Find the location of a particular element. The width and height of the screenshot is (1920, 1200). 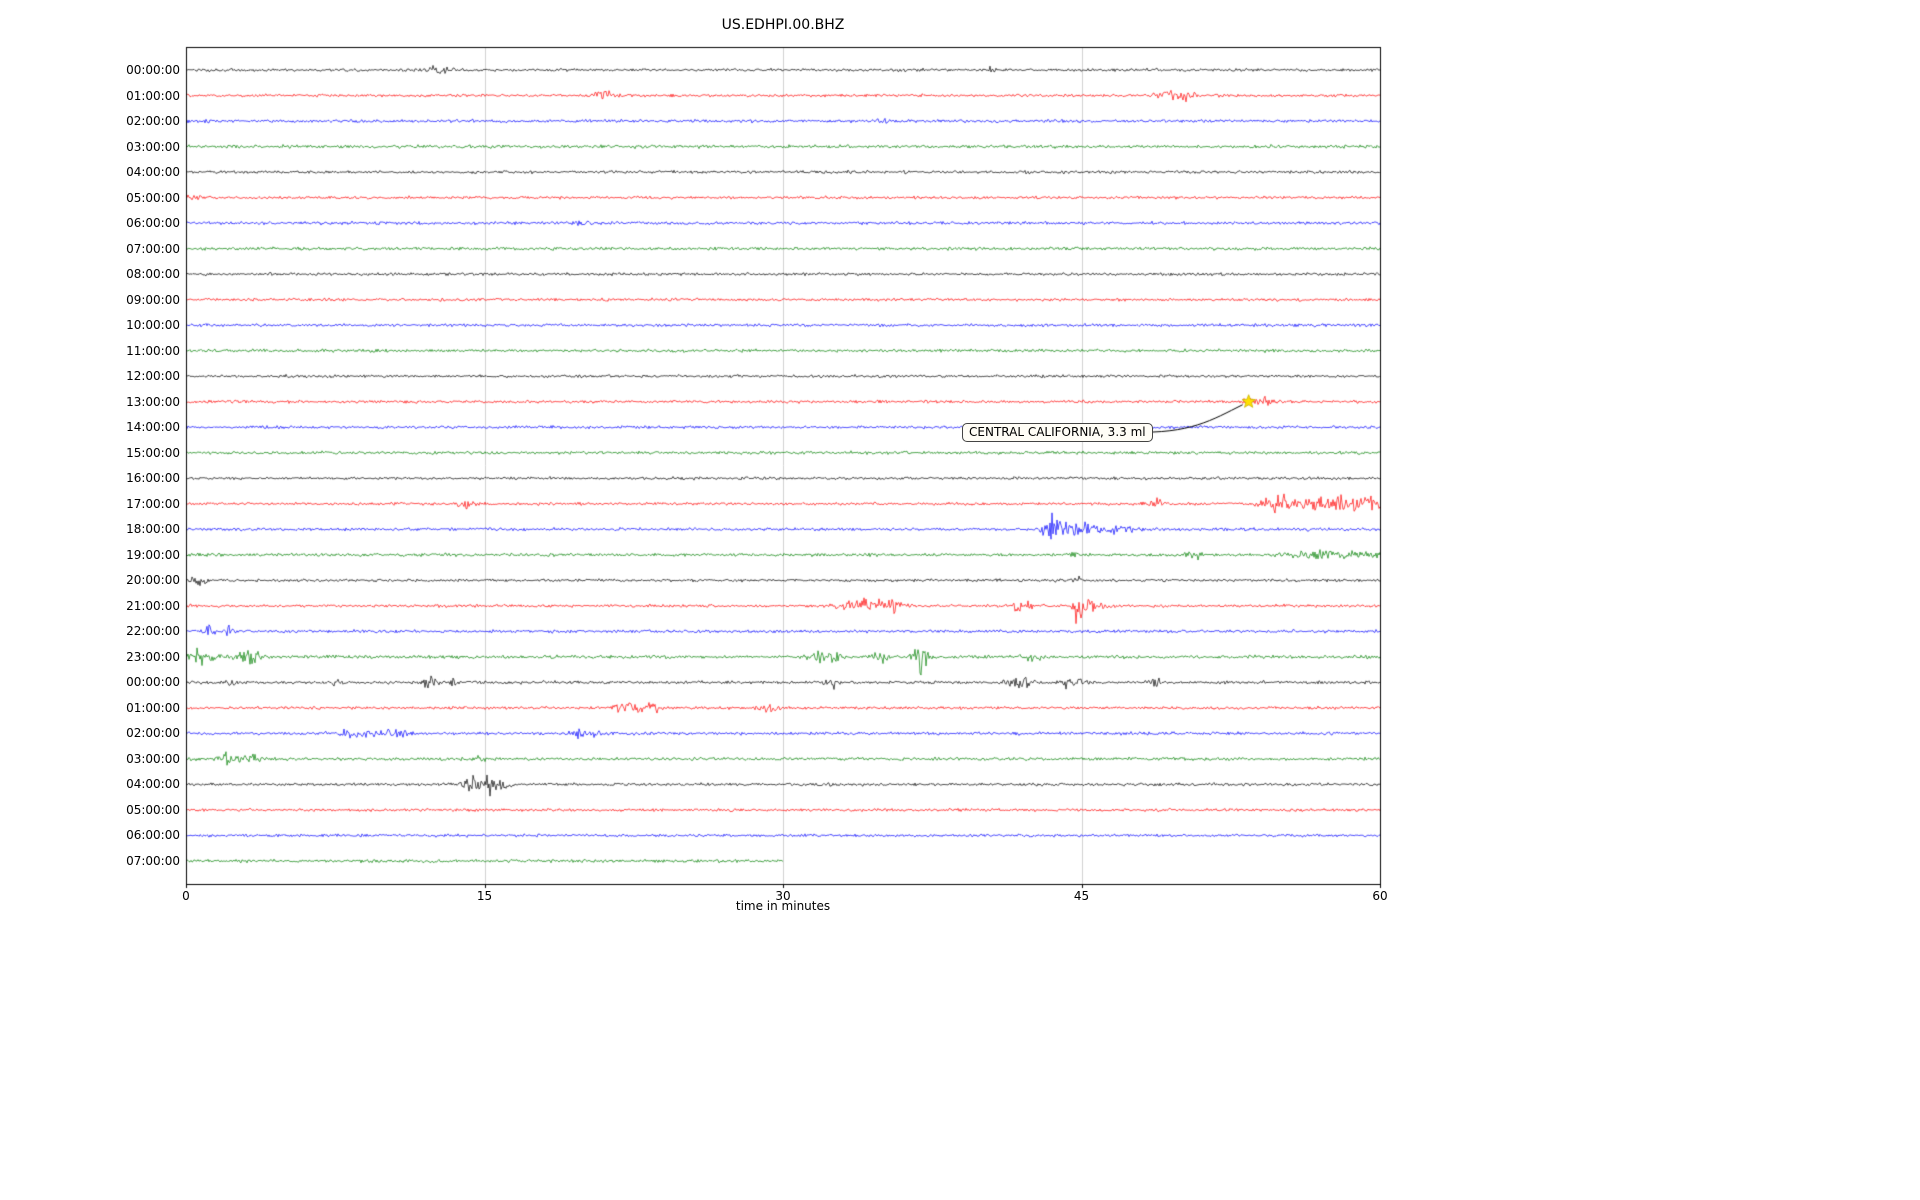

trace-label: 17:00:00 is located at coordinates (153, 503).